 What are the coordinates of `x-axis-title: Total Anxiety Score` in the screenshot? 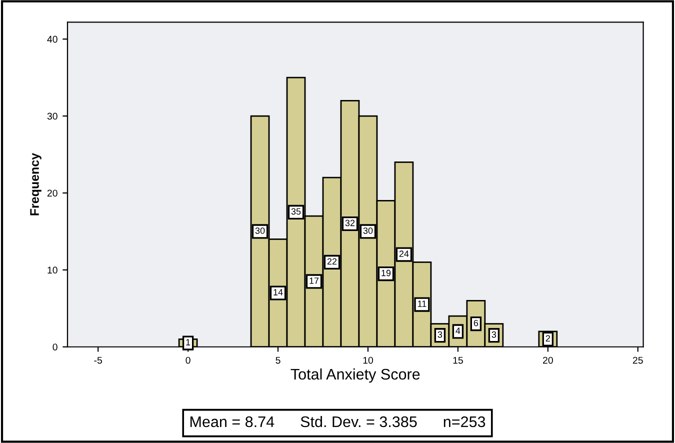 It's located at (355, 375).